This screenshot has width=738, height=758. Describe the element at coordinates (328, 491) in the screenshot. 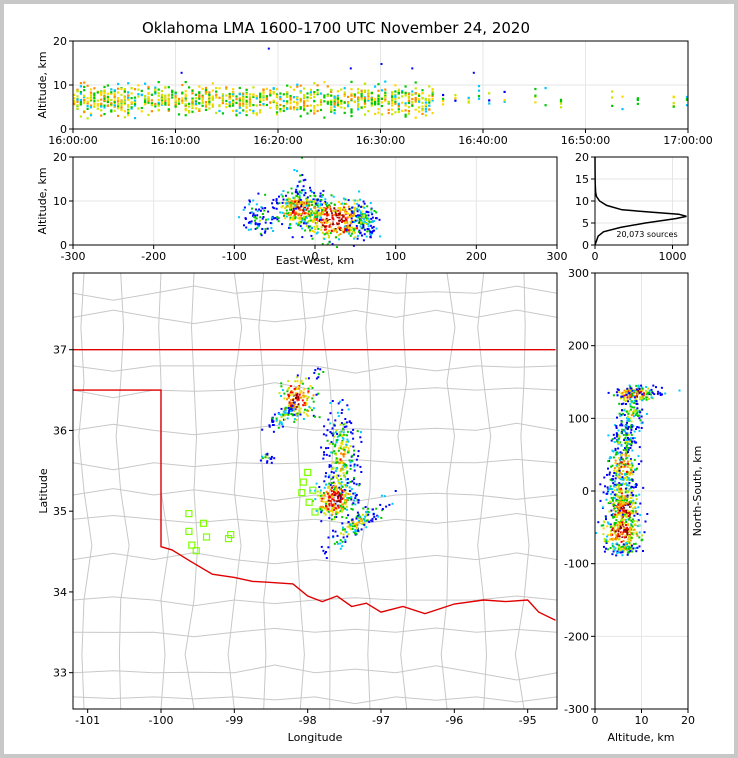

I see `county-line` at that location.